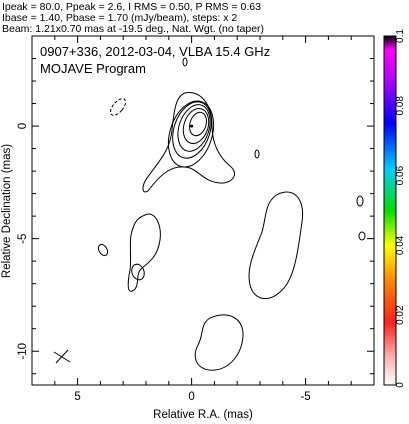 The image size is (409, 424). I want to click on beam-minor-axis, so click(62, 357).